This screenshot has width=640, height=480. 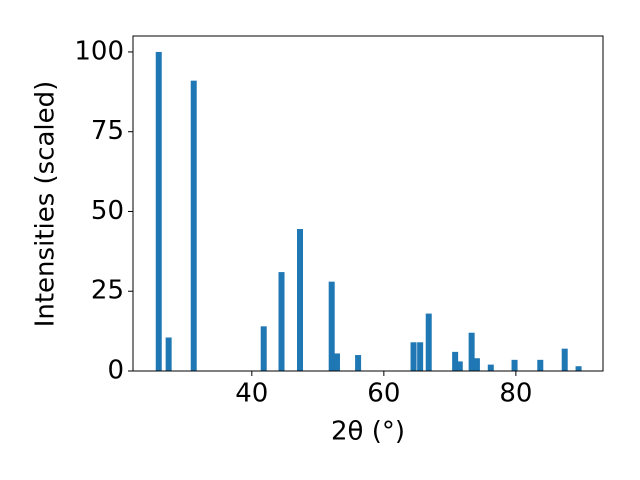 What do you see at coordinates (107, 291) in the screenshot?
I see `y-tick-label: 25` at bounding box center [107, 291].